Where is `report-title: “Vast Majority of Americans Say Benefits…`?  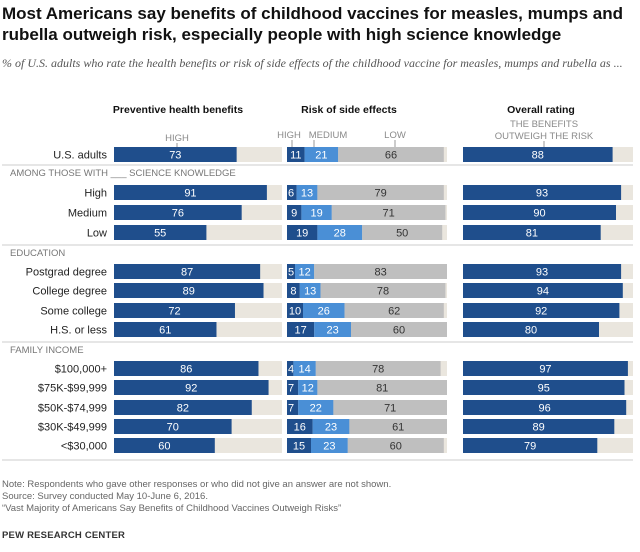 report-title: “Vast Majority of Americans Say Benefits… is located at coordinates (172, 508).